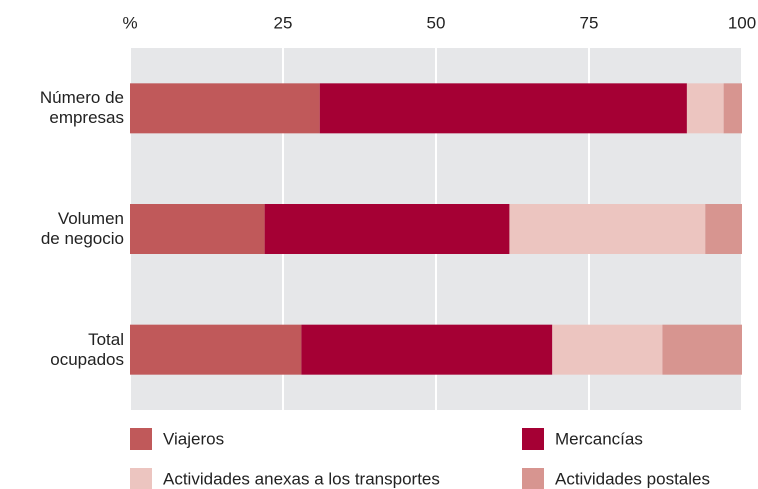 This screenshot has height=489, width=758. Describe the element at coordinates (87, 349) in the screenshot. I see `y-tick-label: Total ocupados` at that location.